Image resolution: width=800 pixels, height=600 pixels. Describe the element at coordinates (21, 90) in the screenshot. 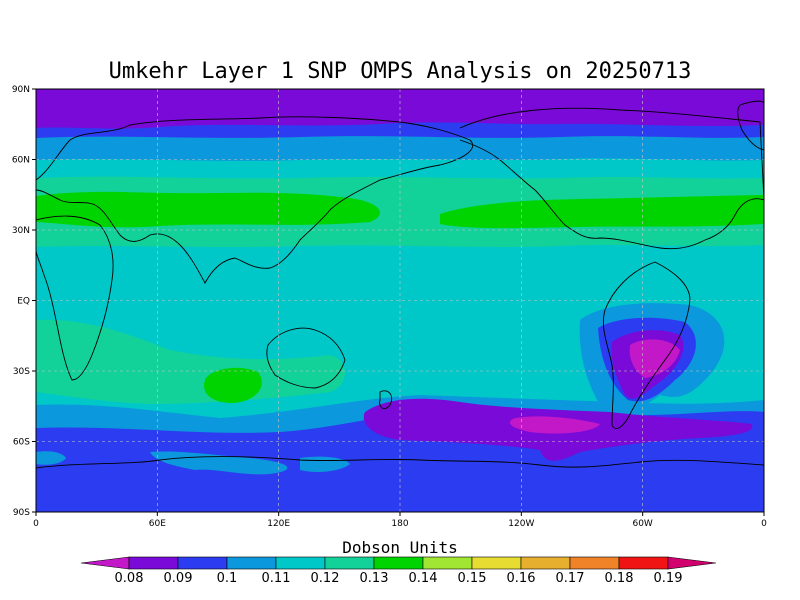

I see `lat-tick-label: 90N` at that location.